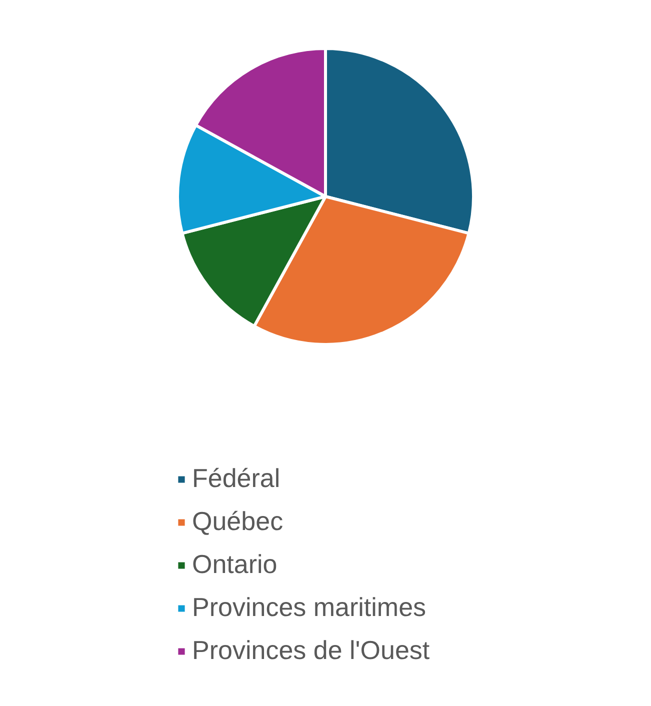  Describe the element at coordinates (309, 607) in the screenshot. I see `legend-label: Provinces maritimes` at that location.